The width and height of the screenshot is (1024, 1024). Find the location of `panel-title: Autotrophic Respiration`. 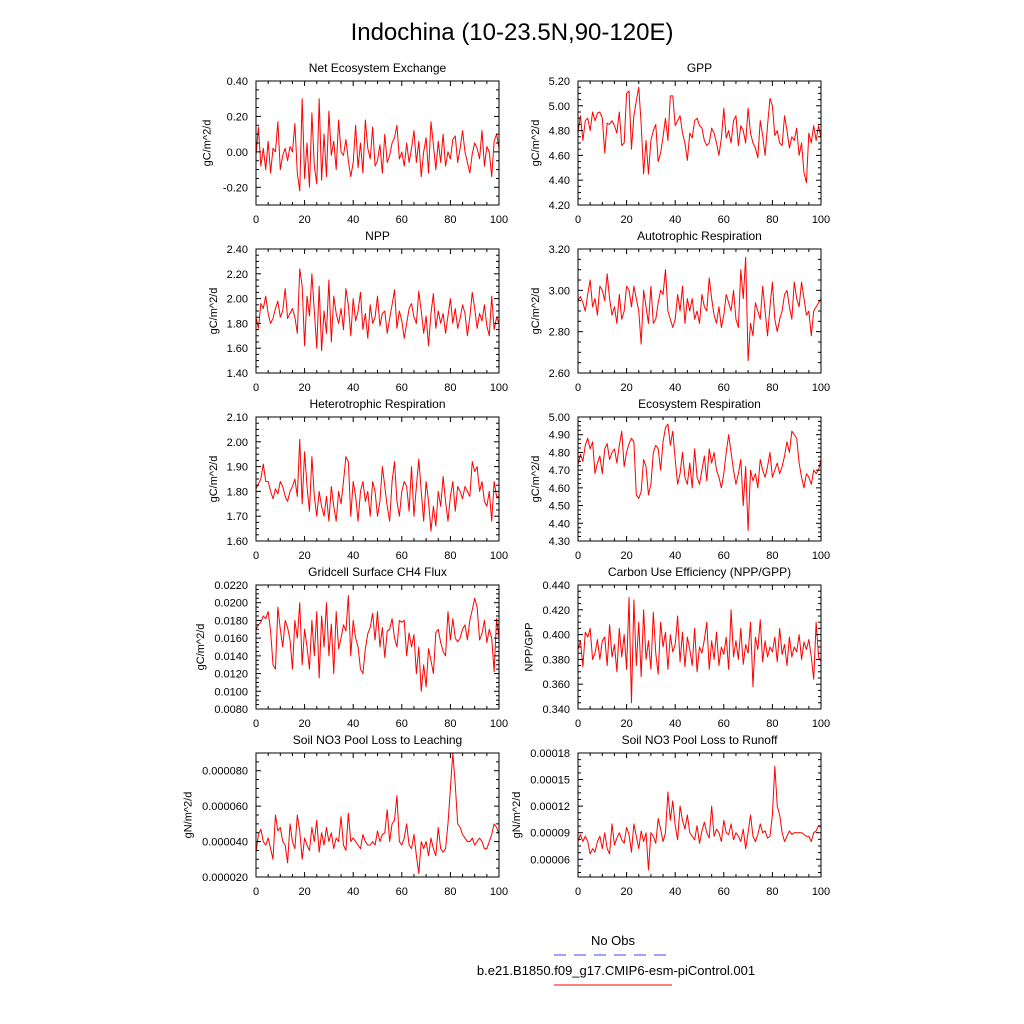

panel-title: Autotrophic Respiration is located at coordinates (699, 236).